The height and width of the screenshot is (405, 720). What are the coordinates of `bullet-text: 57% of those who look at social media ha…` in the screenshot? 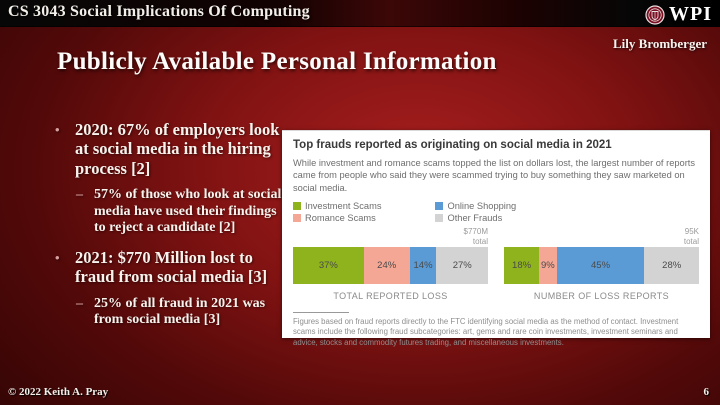 It's located at (188, 211).